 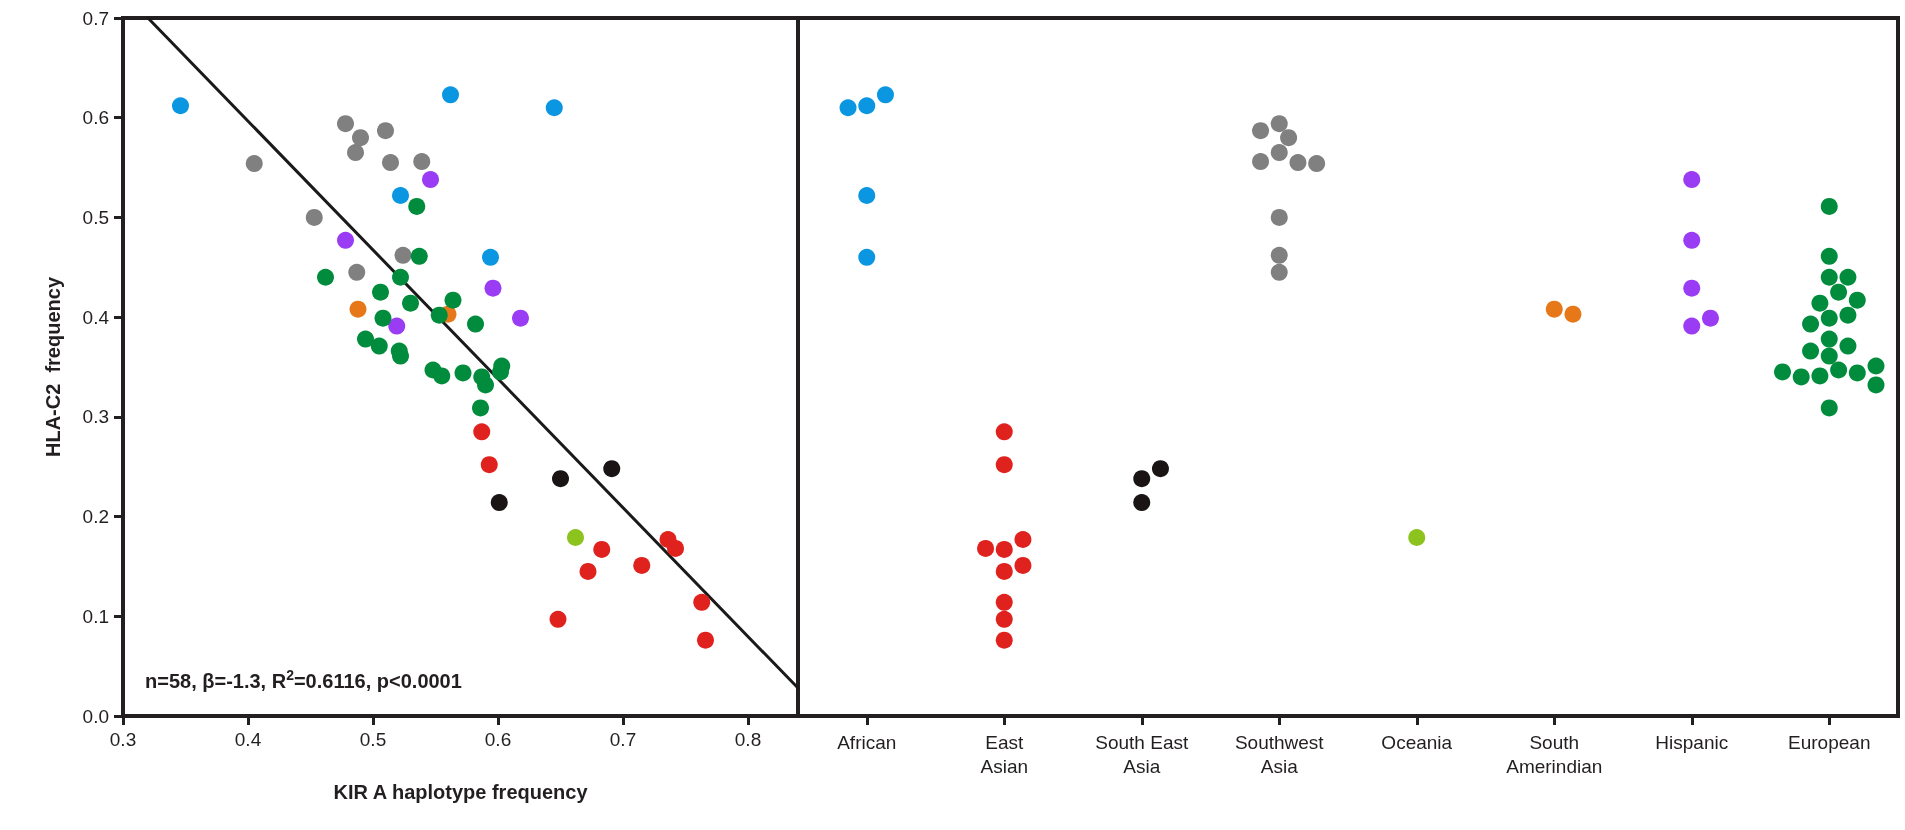 I want to click on y-tick-label: 0.3, so click(x=95, y=417).